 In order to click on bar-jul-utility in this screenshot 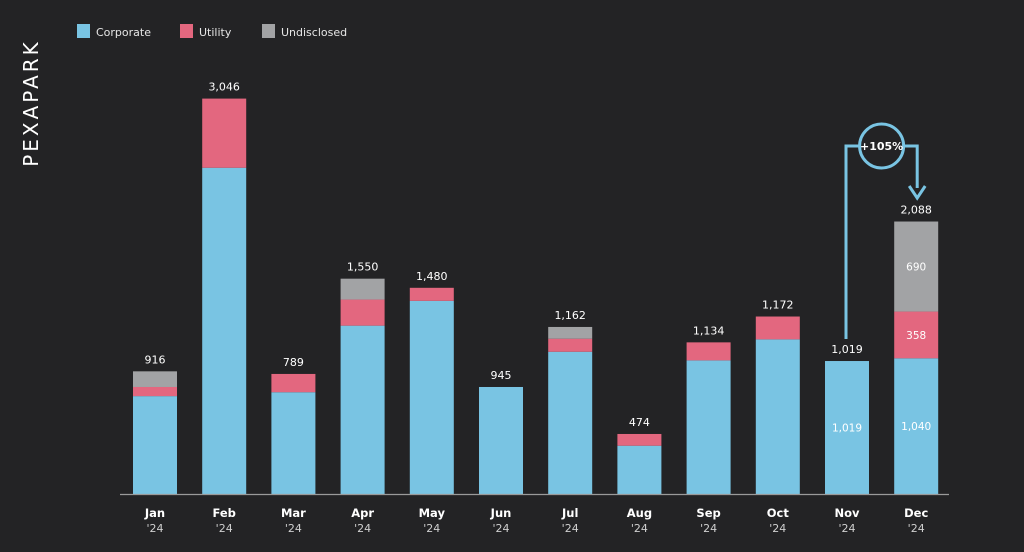, I will do `click(570, 345)`.